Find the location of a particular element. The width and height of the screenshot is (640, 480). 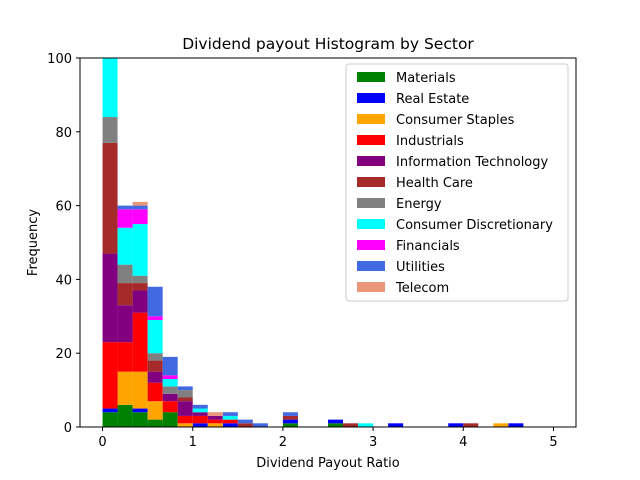

legend-item-industrials: Industrials is located at coordinates (410, 141).